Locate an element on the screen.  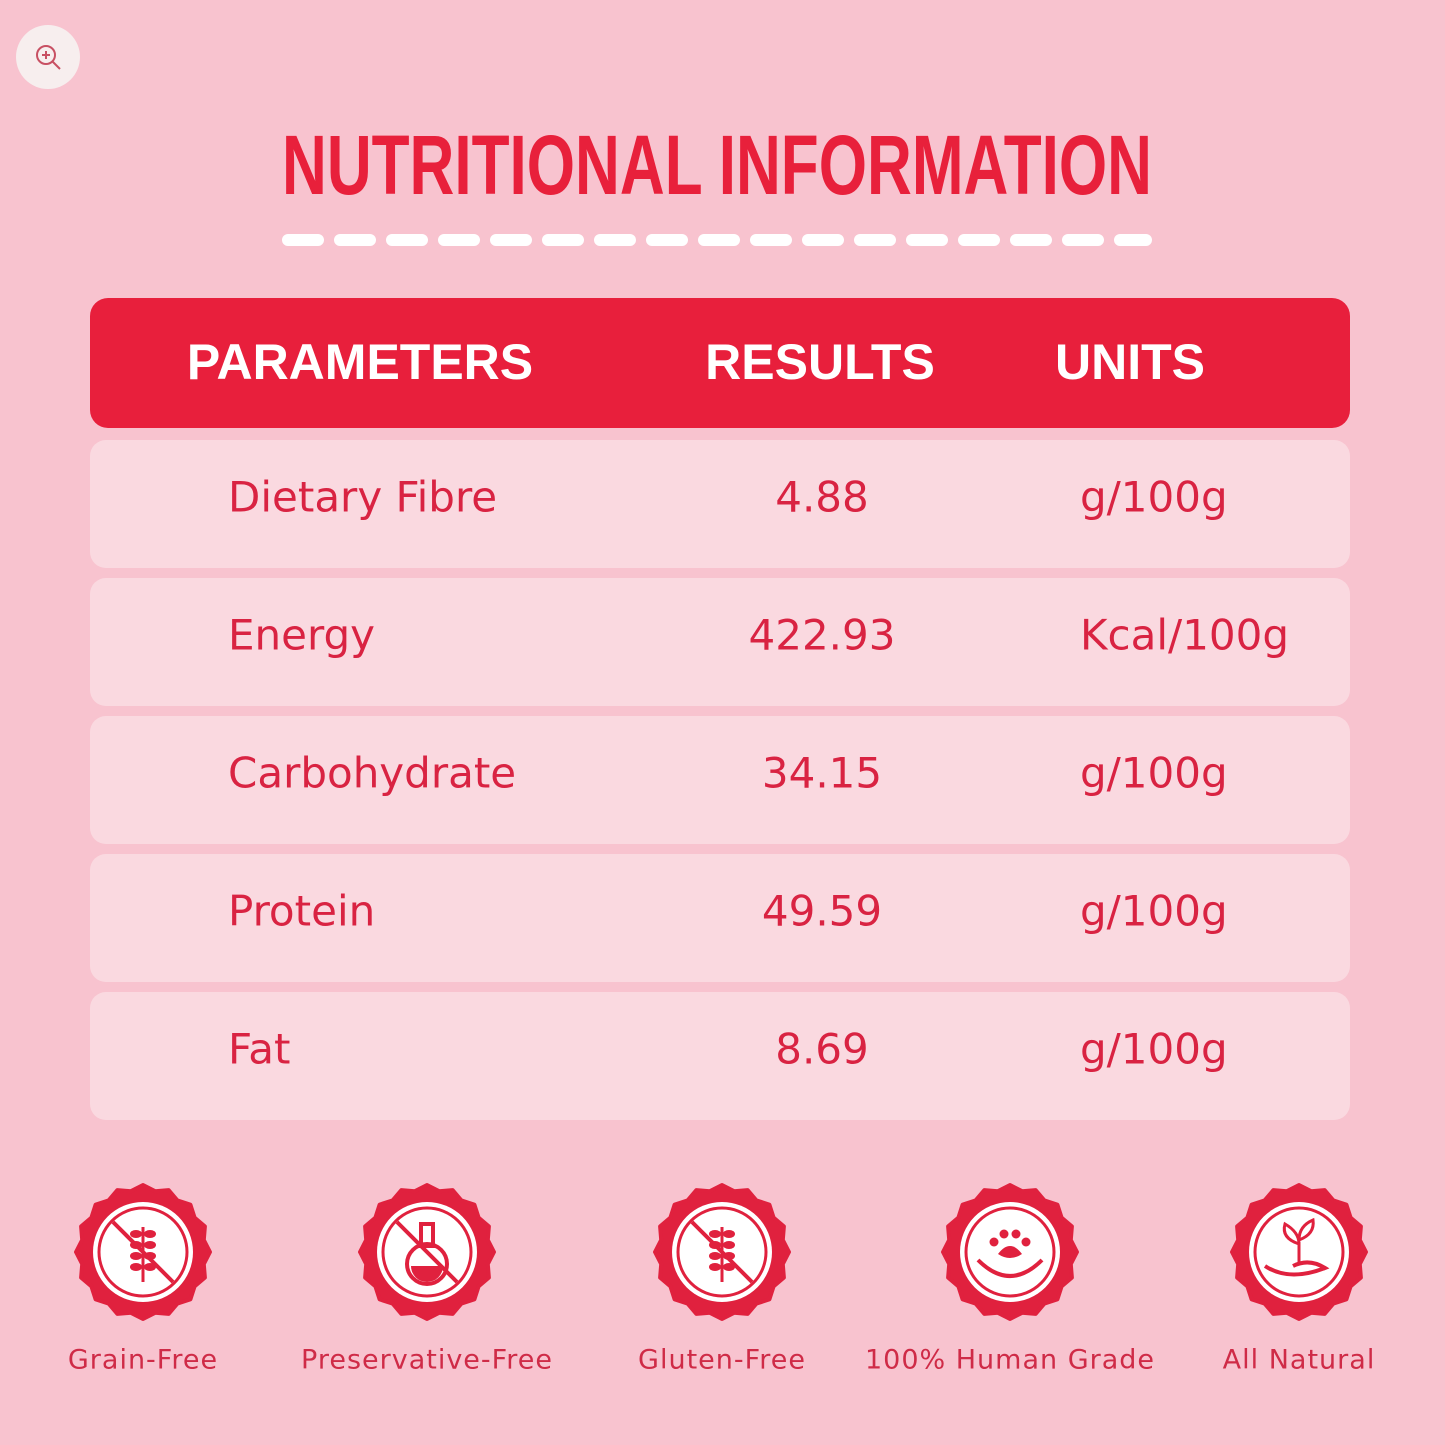
zoom-button is located at coordinates (48, 57).